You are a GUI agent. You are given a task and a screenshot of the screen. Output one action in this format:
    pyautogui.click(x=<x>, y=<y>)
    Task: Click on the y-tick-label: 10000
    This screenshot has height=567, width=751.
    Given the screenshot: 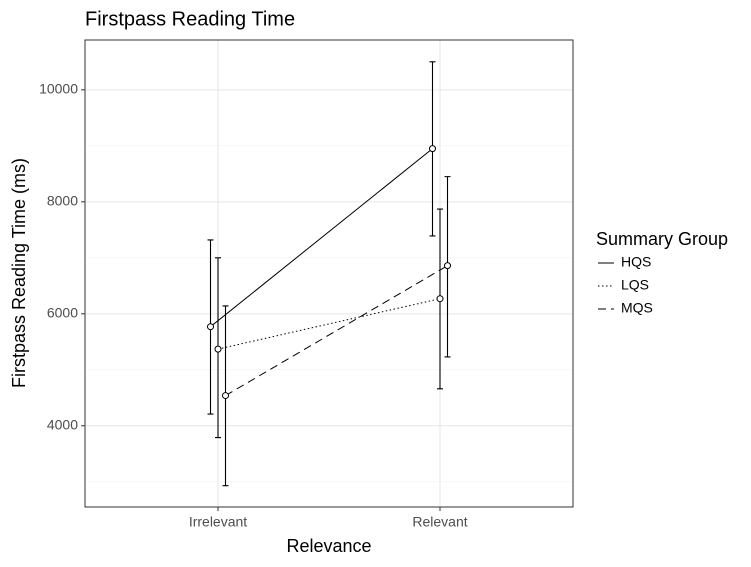 What is the action you would take?
    pyautogui.click(x=58, y=89)
    